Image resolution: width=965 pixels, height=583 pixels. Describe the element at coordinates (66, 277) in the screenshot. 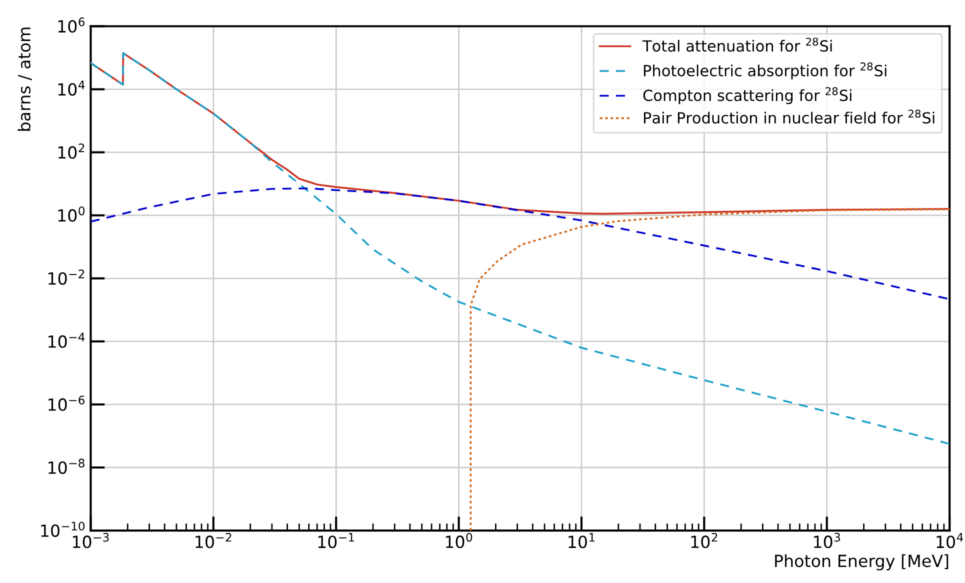

I see `y-tick-label: 10$^{−2}$` at that location.